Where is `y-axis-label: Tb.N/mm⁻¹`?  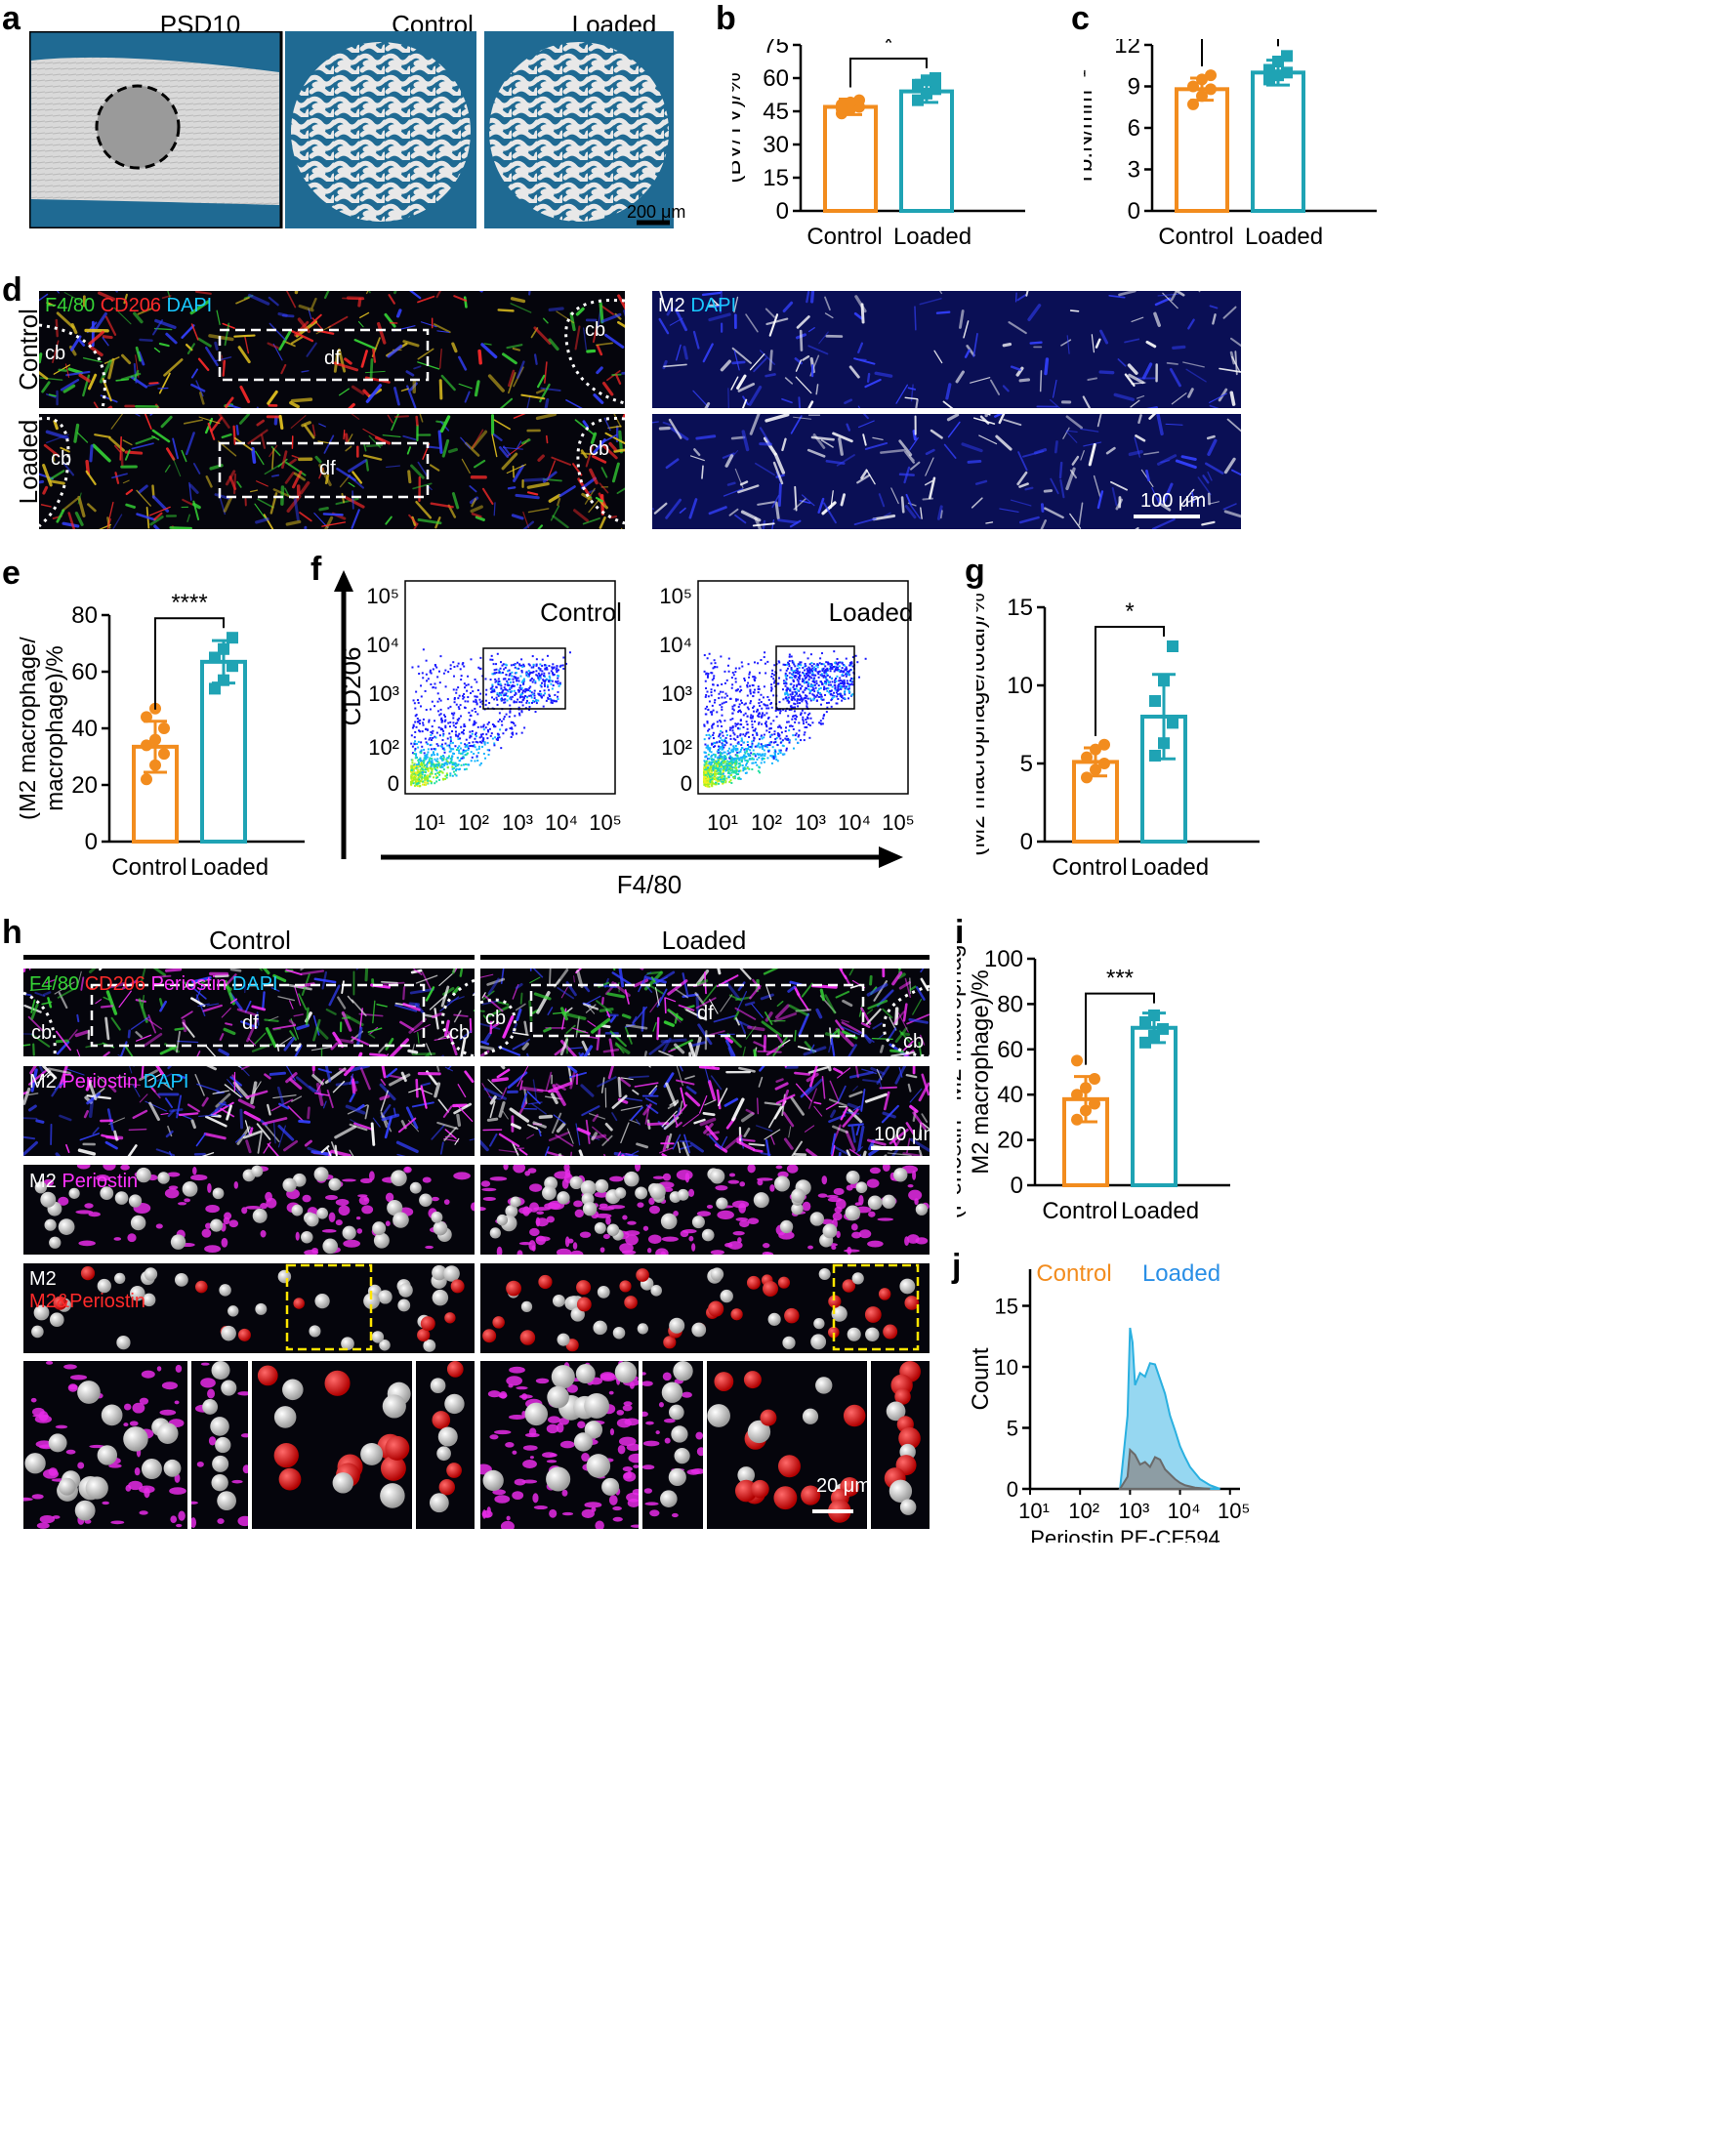
y-axis-label: Tb.N/mm⁻¹ is located at coordinates (1090, 128).